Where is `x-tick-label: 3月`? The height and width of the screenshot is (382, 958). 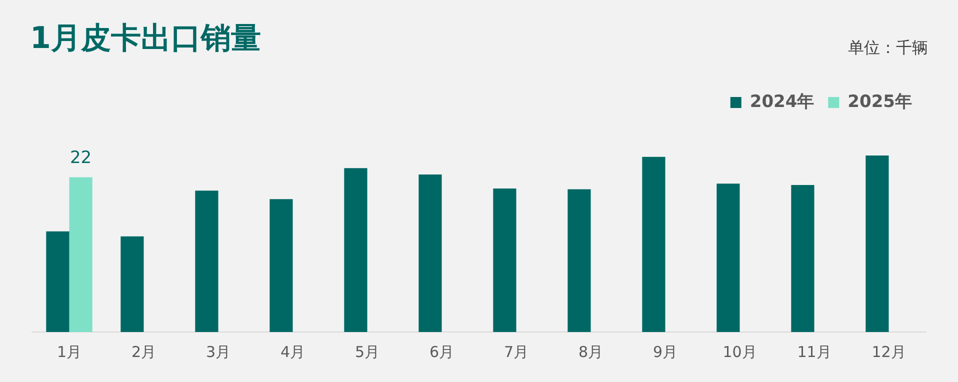 x-tick-label: 3月 is located at coordinates (218, 351).